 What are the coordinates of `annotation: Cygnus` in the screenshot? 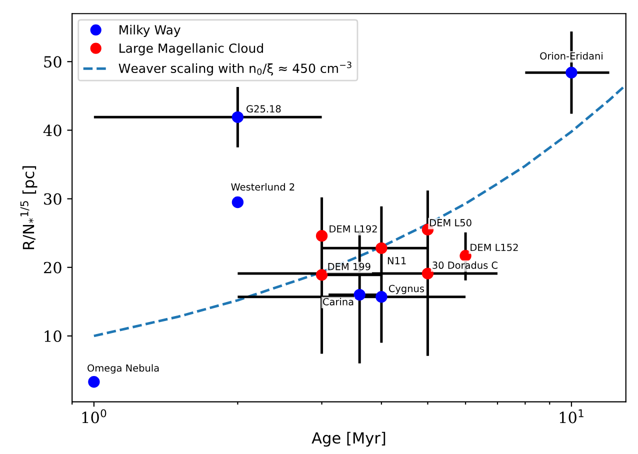 It's located at (406, 289).